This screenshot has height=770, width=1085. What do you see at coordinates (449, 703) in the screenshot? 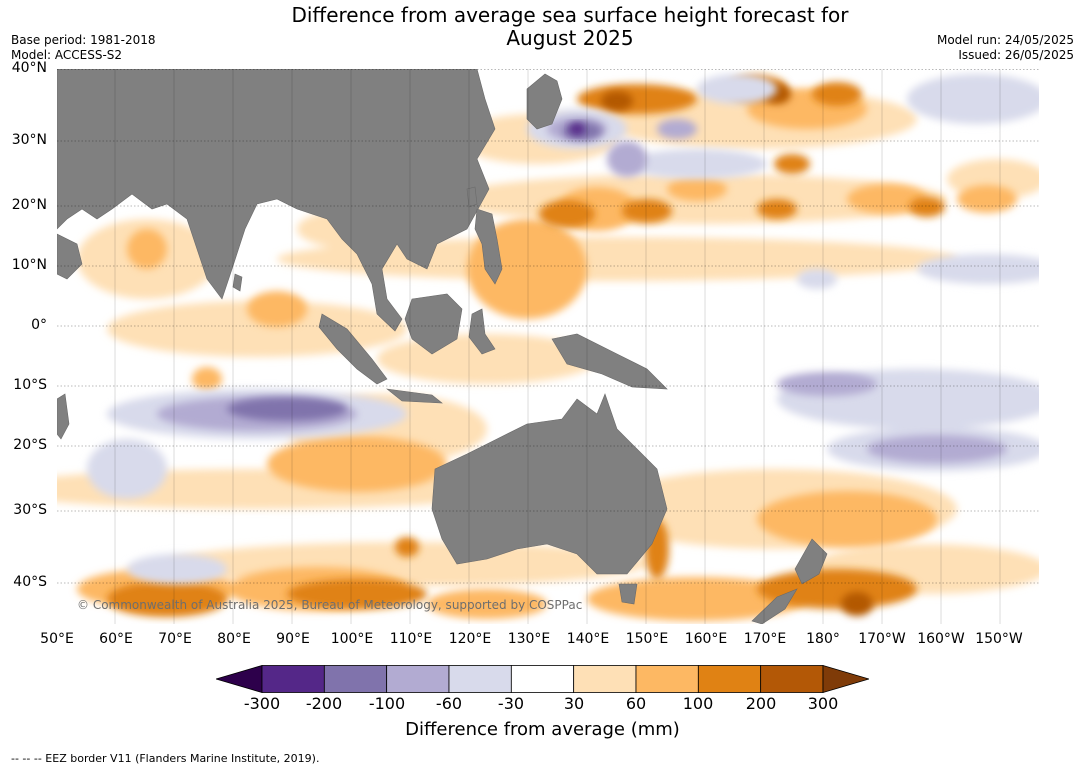
I see `colorbar-tick: -60` at bounding box center [449, 703].